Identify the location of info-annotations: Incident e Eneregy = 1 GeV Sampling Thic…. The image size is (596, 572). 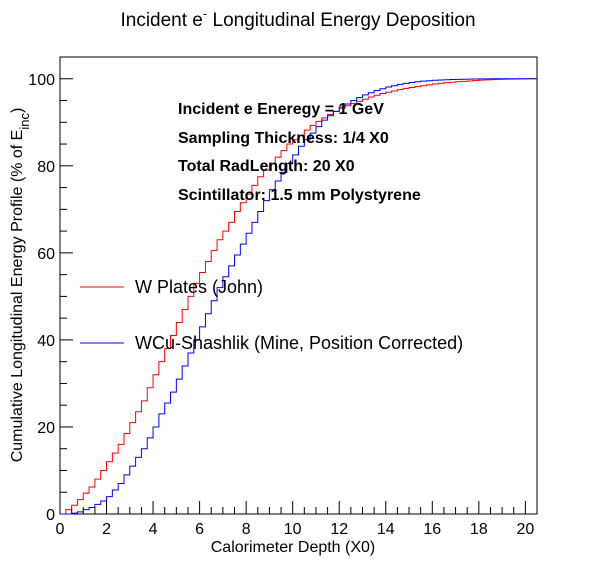
(299, 152).